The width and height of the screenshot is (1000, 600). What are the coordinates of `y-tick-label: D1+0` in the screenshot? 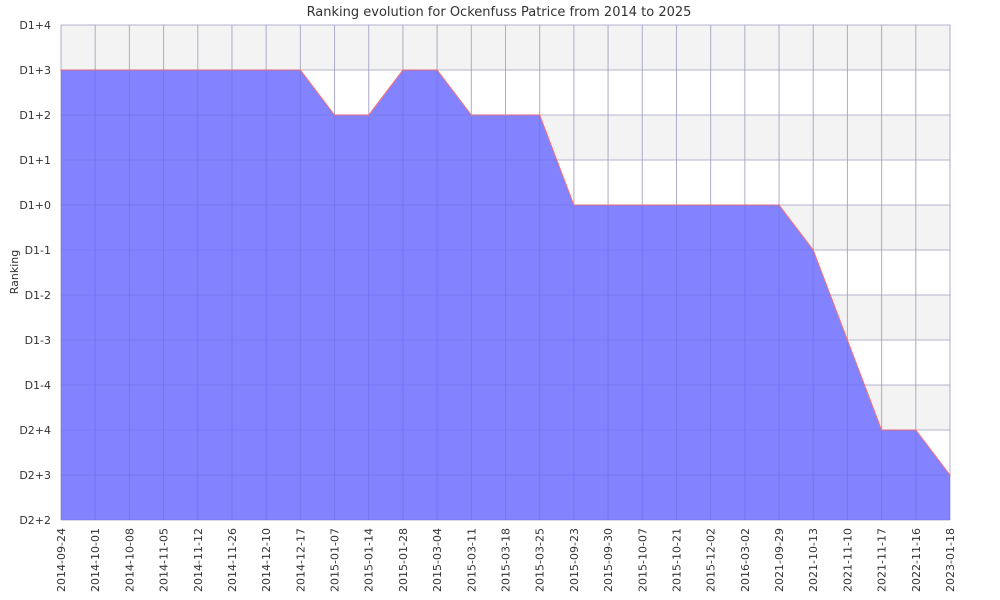 It's located at (35, 205).